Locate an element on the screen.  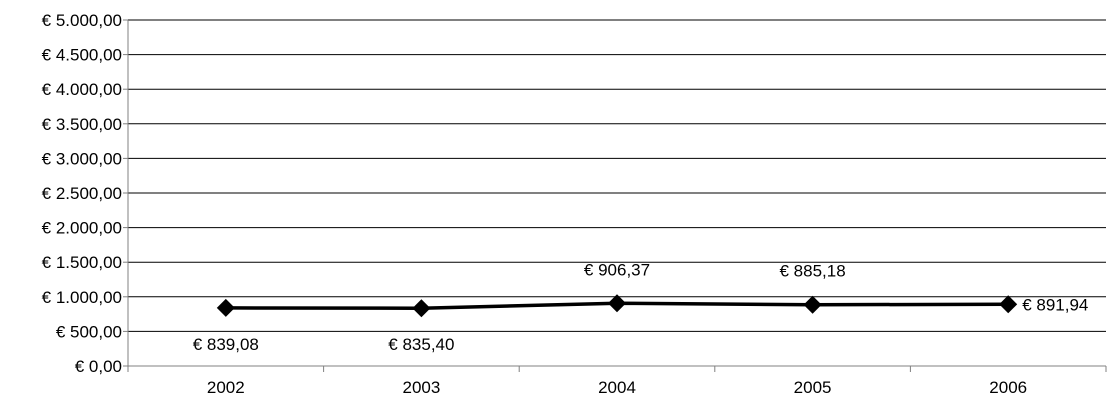
x-tick-label: 2002 is located at coordinates (226, 387).